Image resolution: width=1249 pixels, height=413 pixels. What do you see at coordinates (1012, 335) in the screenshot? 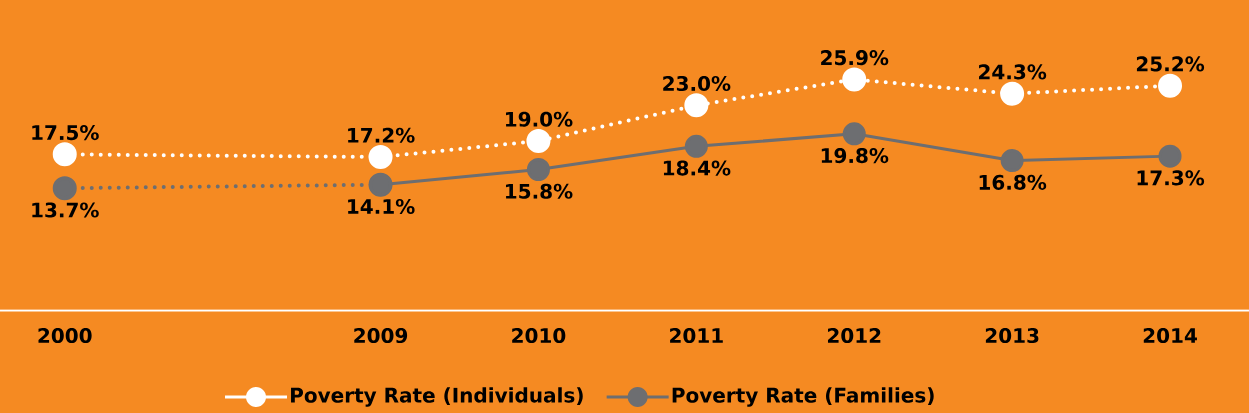
I see `x-tick-label: 2013` at bounding box center [1012, 335].